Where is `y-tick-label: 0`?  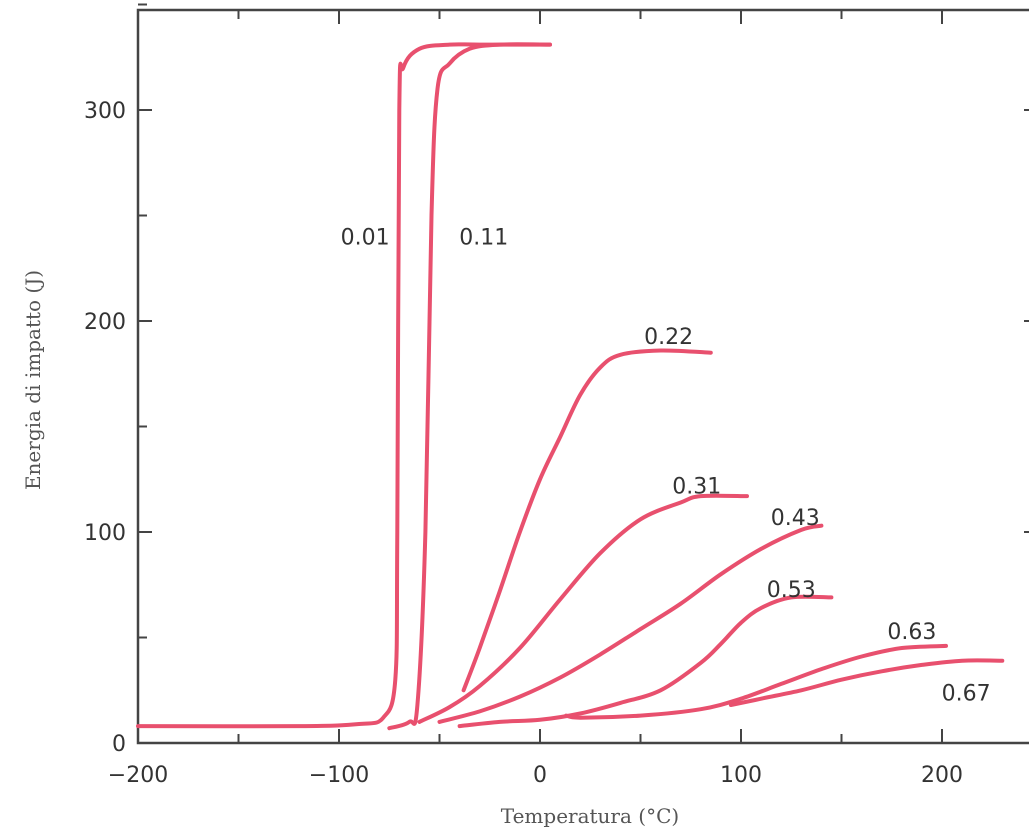
y-tick-label: 0 is located at coordinates (119, 744).